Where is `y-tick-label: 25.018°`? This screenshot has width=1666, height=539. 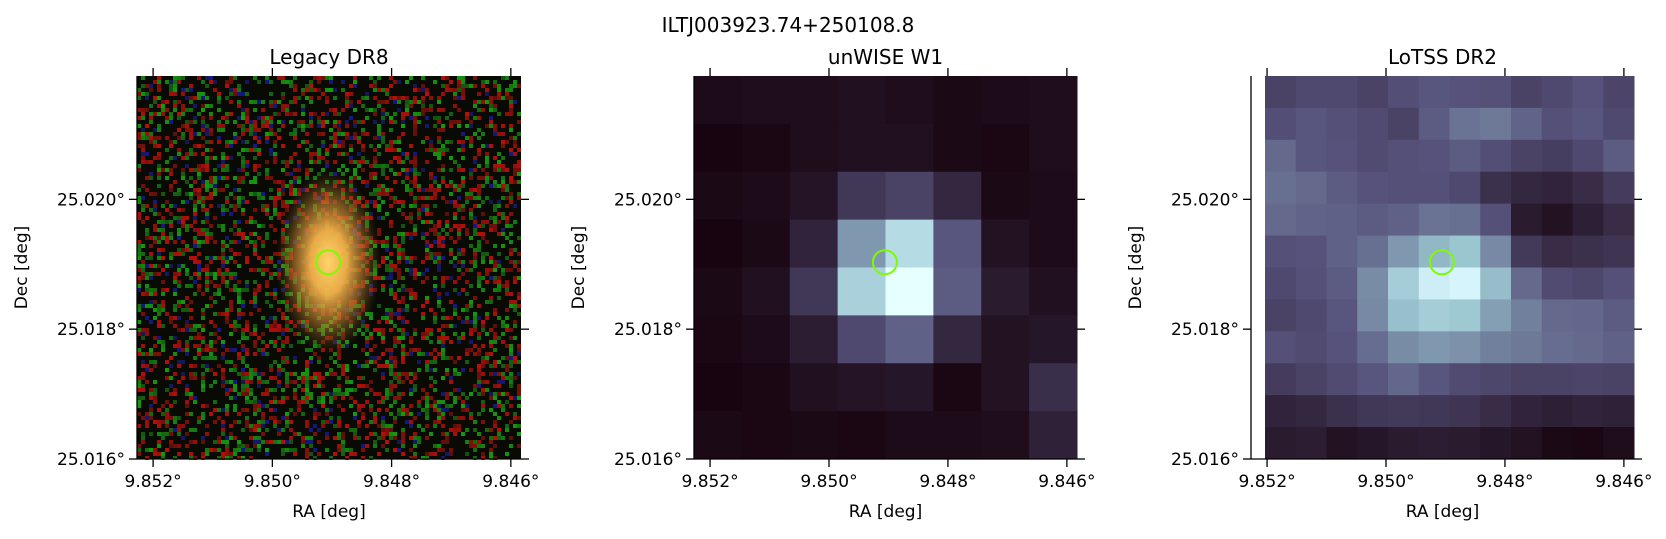
y-tick-label: 25.018° is located at coordinates (91, 330).